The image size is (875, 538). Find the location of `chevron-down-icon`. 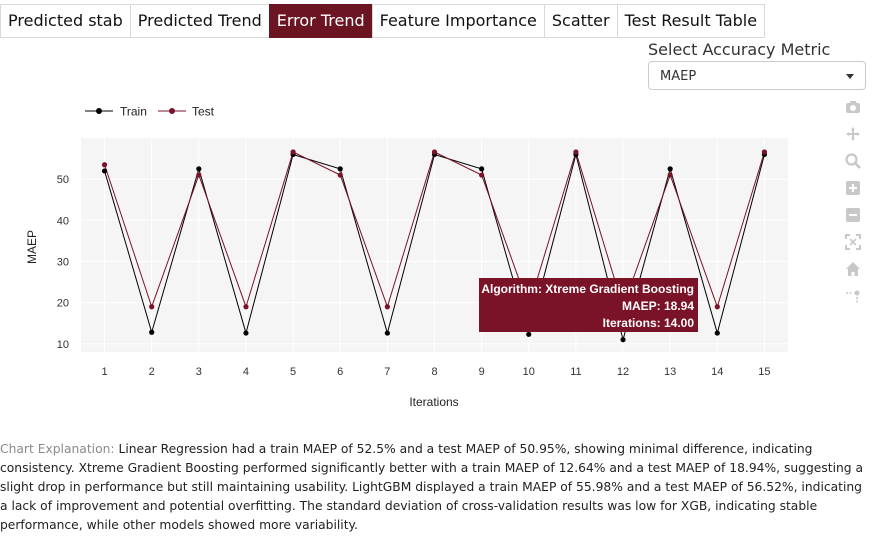

chevron-down-icon is located at coordinates (850, 76).